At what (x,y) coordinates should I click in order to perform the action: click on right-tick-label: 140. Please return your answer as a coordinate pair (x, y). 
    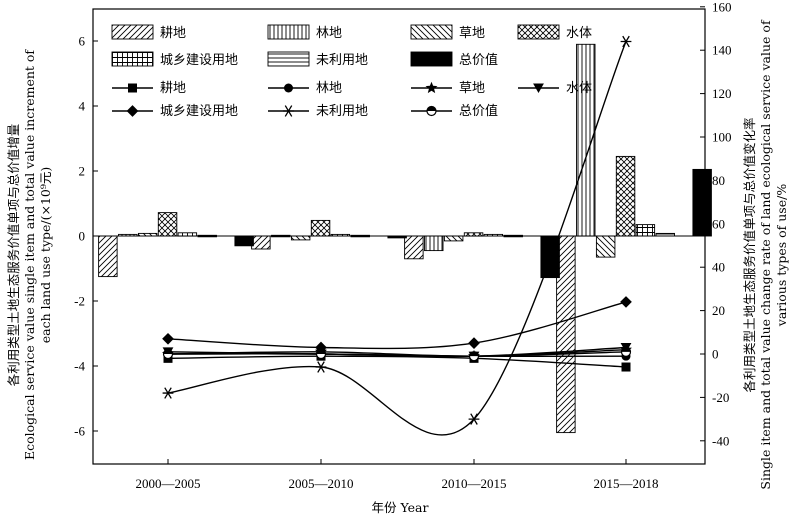
    Looking at the image, I should click on (722, 50).